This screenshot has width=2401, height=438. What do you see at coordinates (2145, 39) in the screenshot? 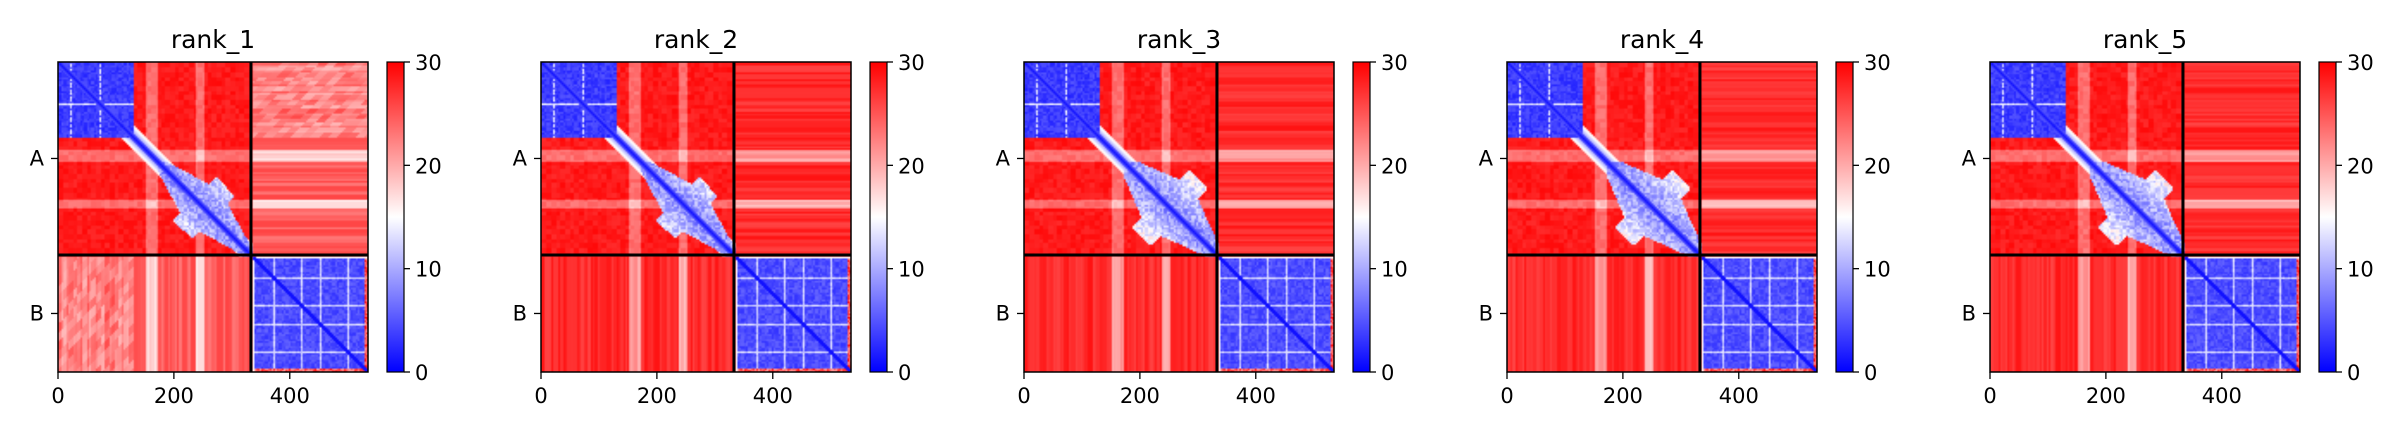
I see `panel-title: rank_5` at bounding box center [2145, 39].